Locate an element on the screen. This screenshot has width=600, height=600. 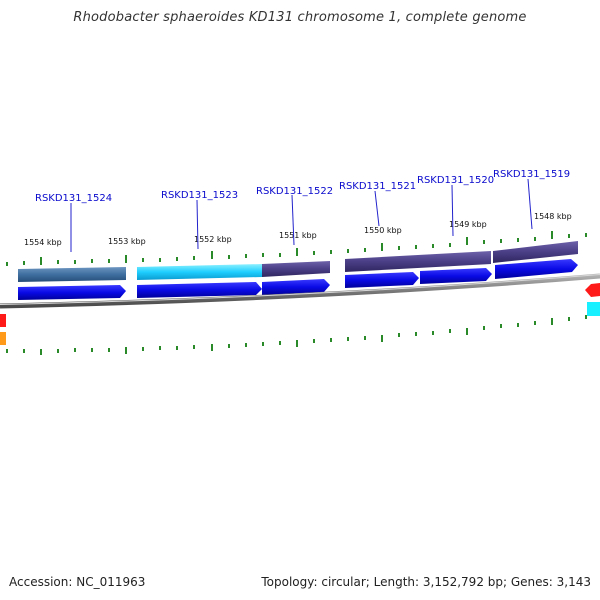
edge-features is located at coordinates (300, 314).